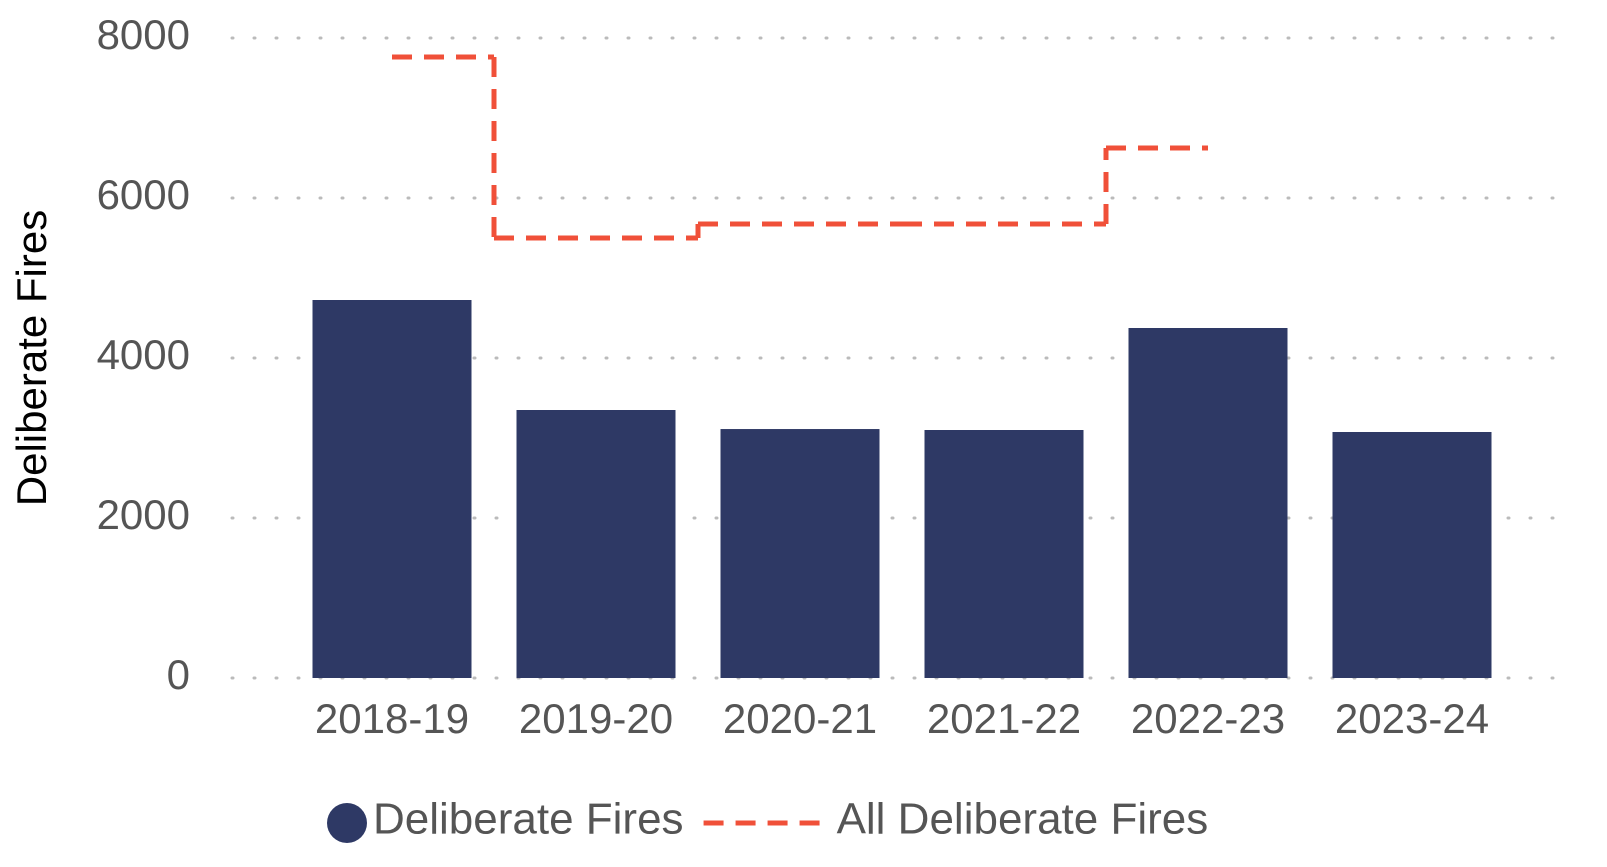  I want to click on x-tick-label: 2020-21, so click(800, 718).